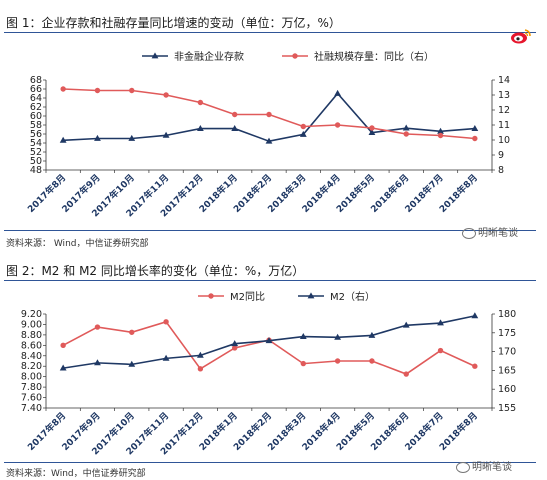 This screenshot has height=480, width=547. I want to click on y-right-tick-label: 10, so click(504, 140).